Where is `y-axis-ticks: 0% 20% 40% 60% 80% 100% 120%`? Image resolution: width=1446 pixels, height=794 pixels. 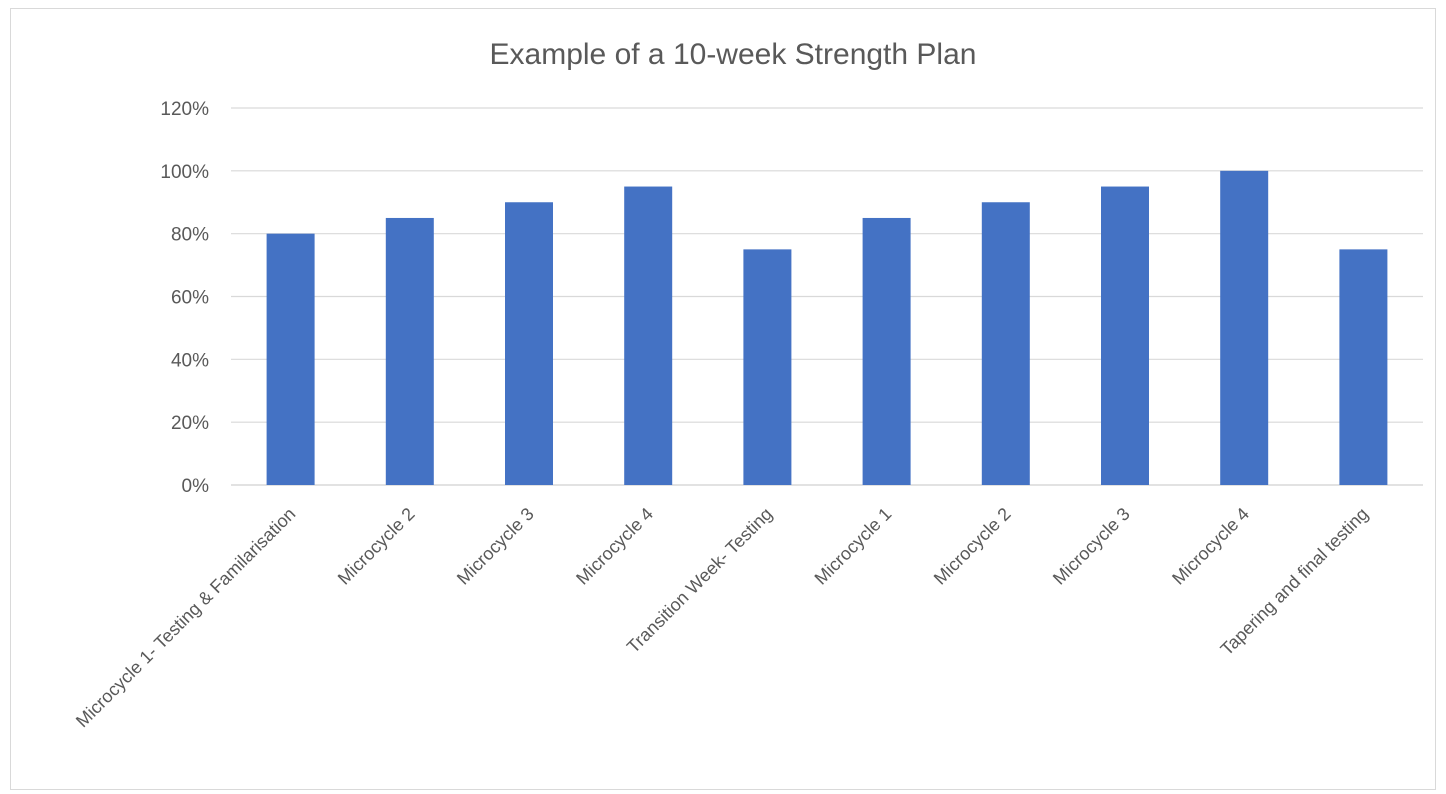 y-axis-ticks: 0% 20% 40% 60% 80% 100% 120% is located at coordinates (184, 298).